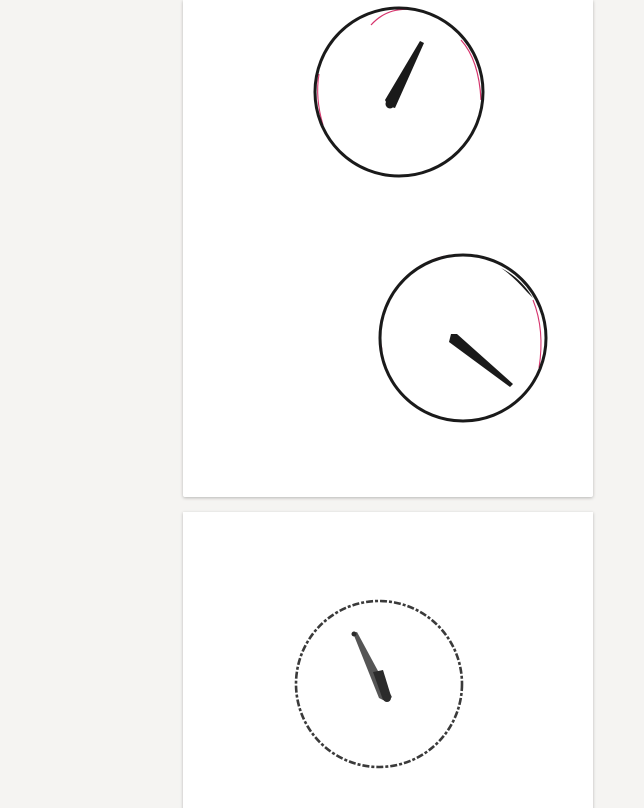  Describe the element at coordinates (354, 634) in the screenshot. I see `clock-hand-tip` at that location.